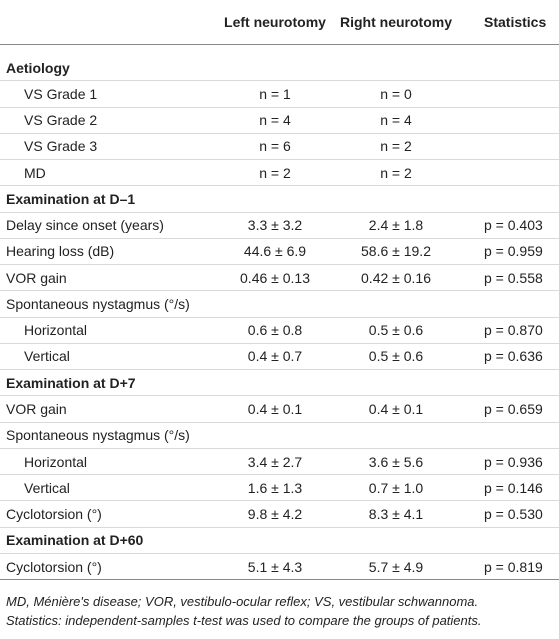 The width and height of the screenshot is (559, 639). I want to click on table-cell: p = 0.636, so click(513, 356).